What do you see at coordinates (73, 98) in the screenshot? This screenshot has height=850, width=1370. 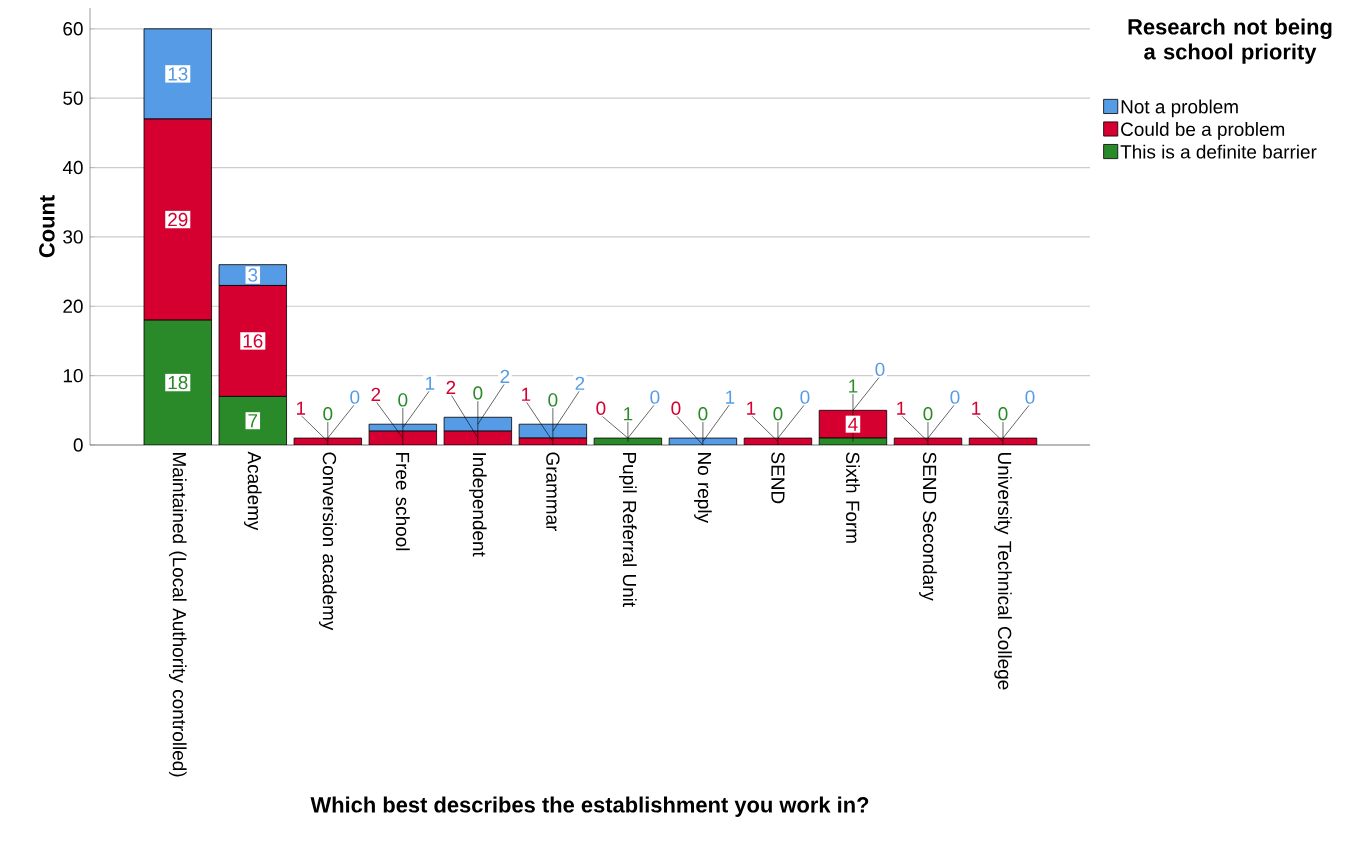 I see `y-tick-label: 50` at bounding box center [73, 98].